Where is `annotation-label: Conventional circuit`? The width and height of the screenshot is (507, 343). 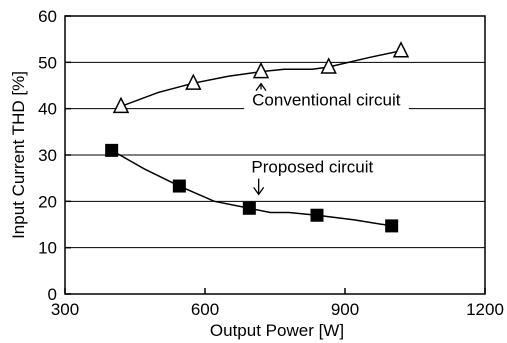
annotation-label: Conventional circuit is located at coordinates (326, 99).